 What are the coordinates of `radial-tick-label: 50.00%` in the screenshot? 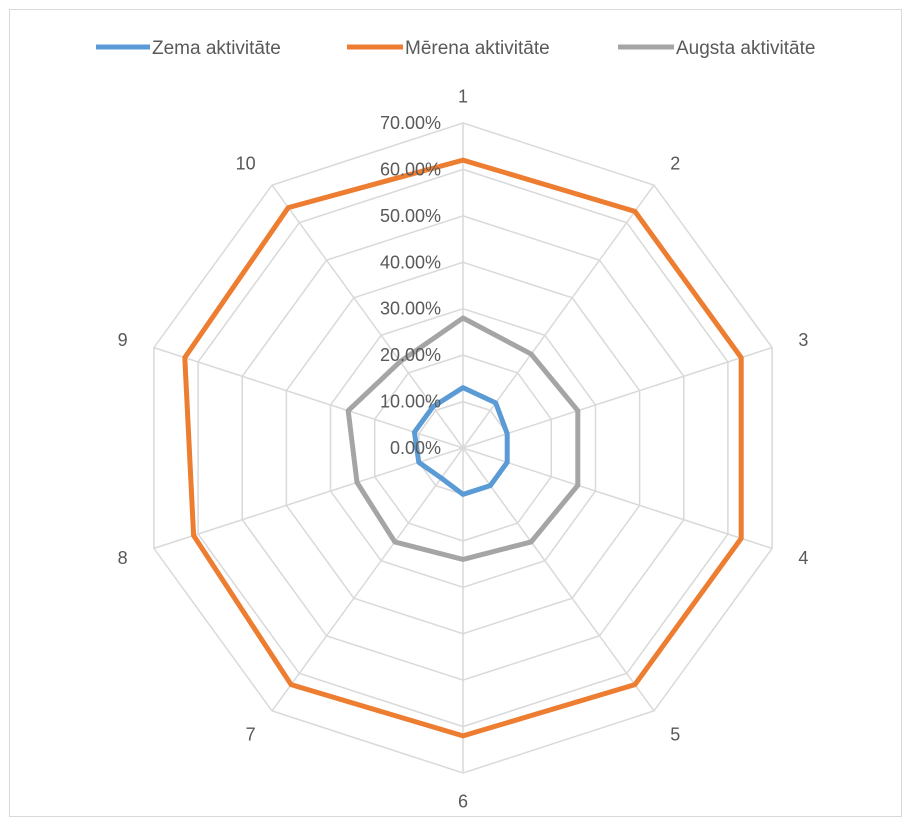 It's located at (410, 216).